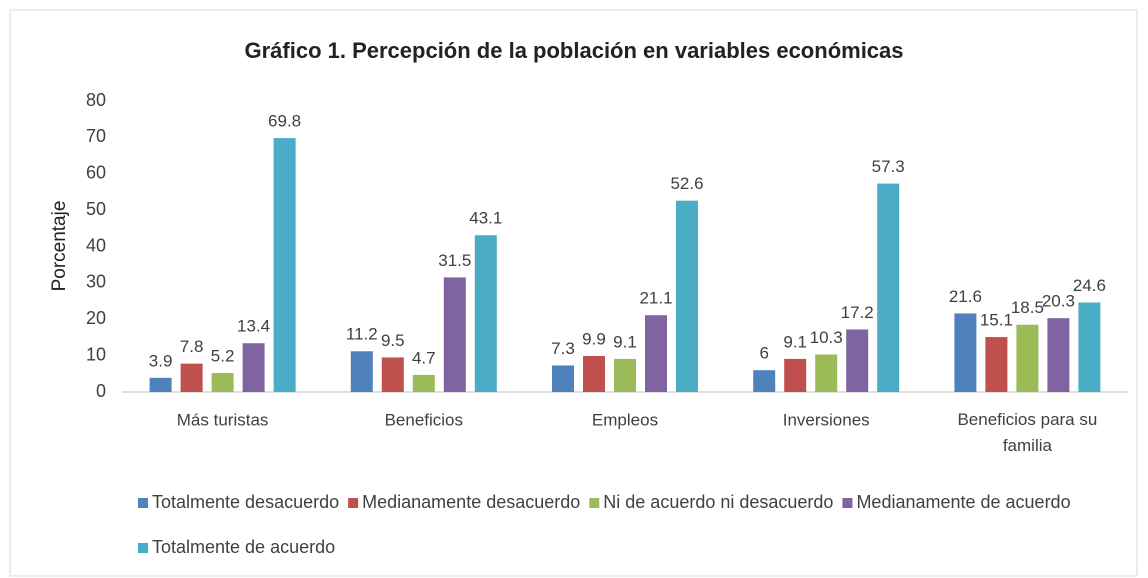  Describe the element at coordinates (826, 337) in the screenshot. I see `data-label: 10.3` at that location.